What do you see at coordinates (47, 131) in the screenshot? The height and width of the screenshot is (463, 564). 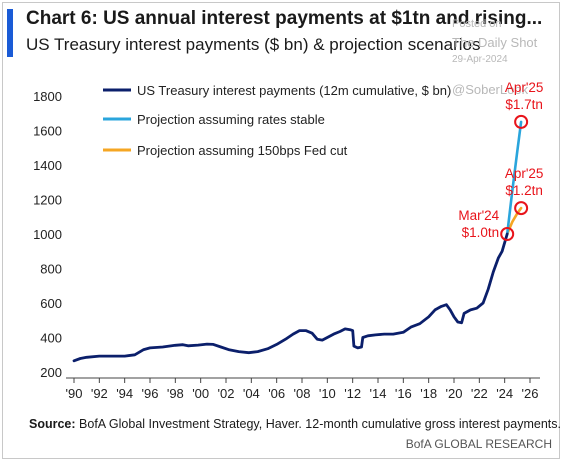 I see `y-tick-label: 1600` at bounding box center [47, 131].